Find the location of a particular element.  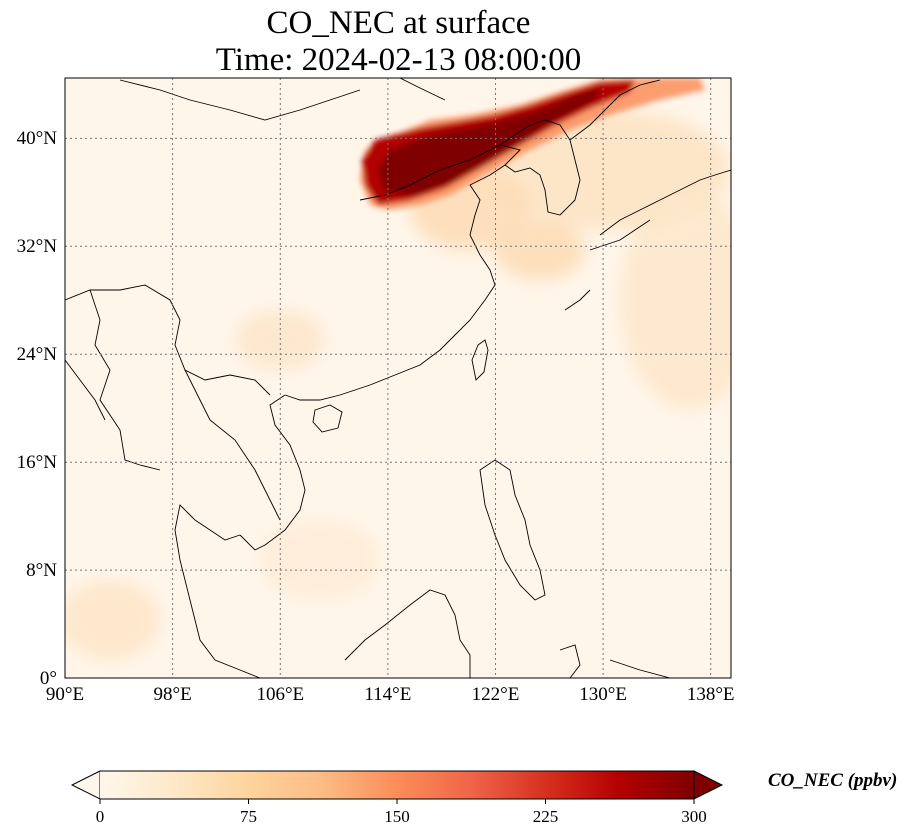

x-tick-label: 106°E is located at coordinates (280, 694).